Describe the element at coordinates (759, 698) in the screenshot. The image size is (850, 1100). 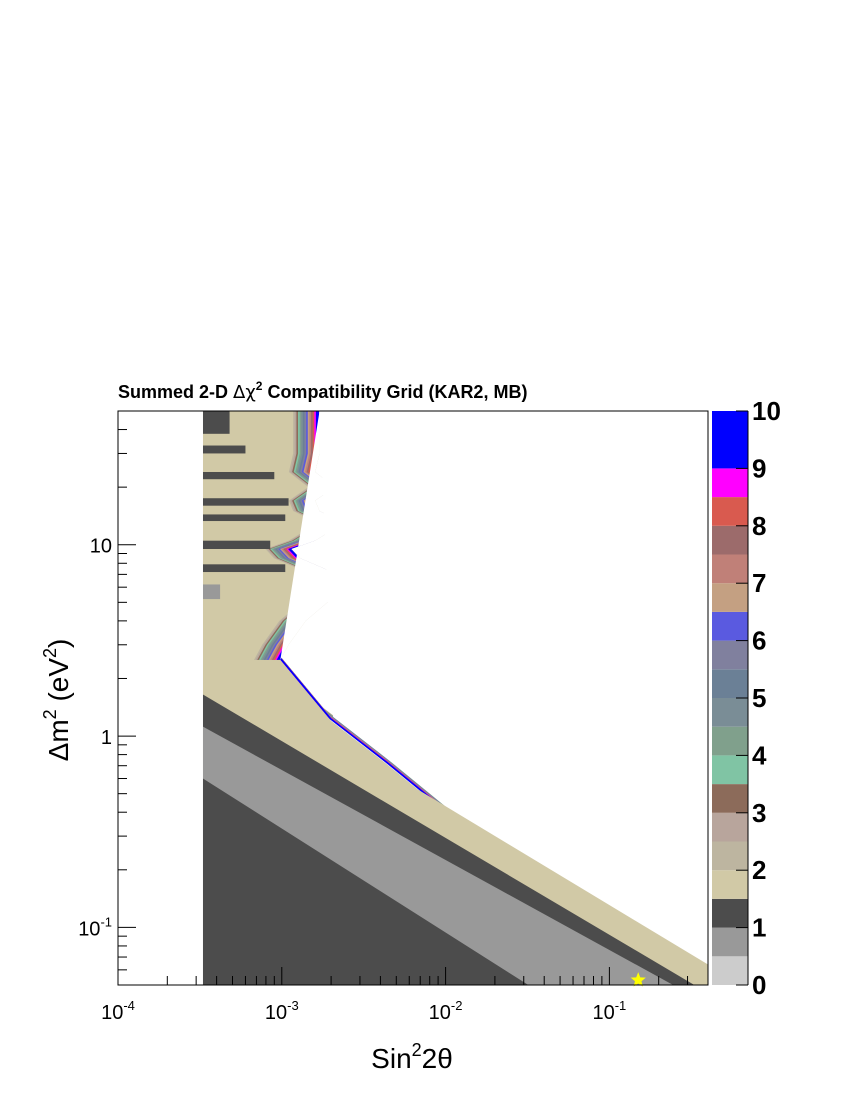
I see `colorbar-label: 5` at that location.